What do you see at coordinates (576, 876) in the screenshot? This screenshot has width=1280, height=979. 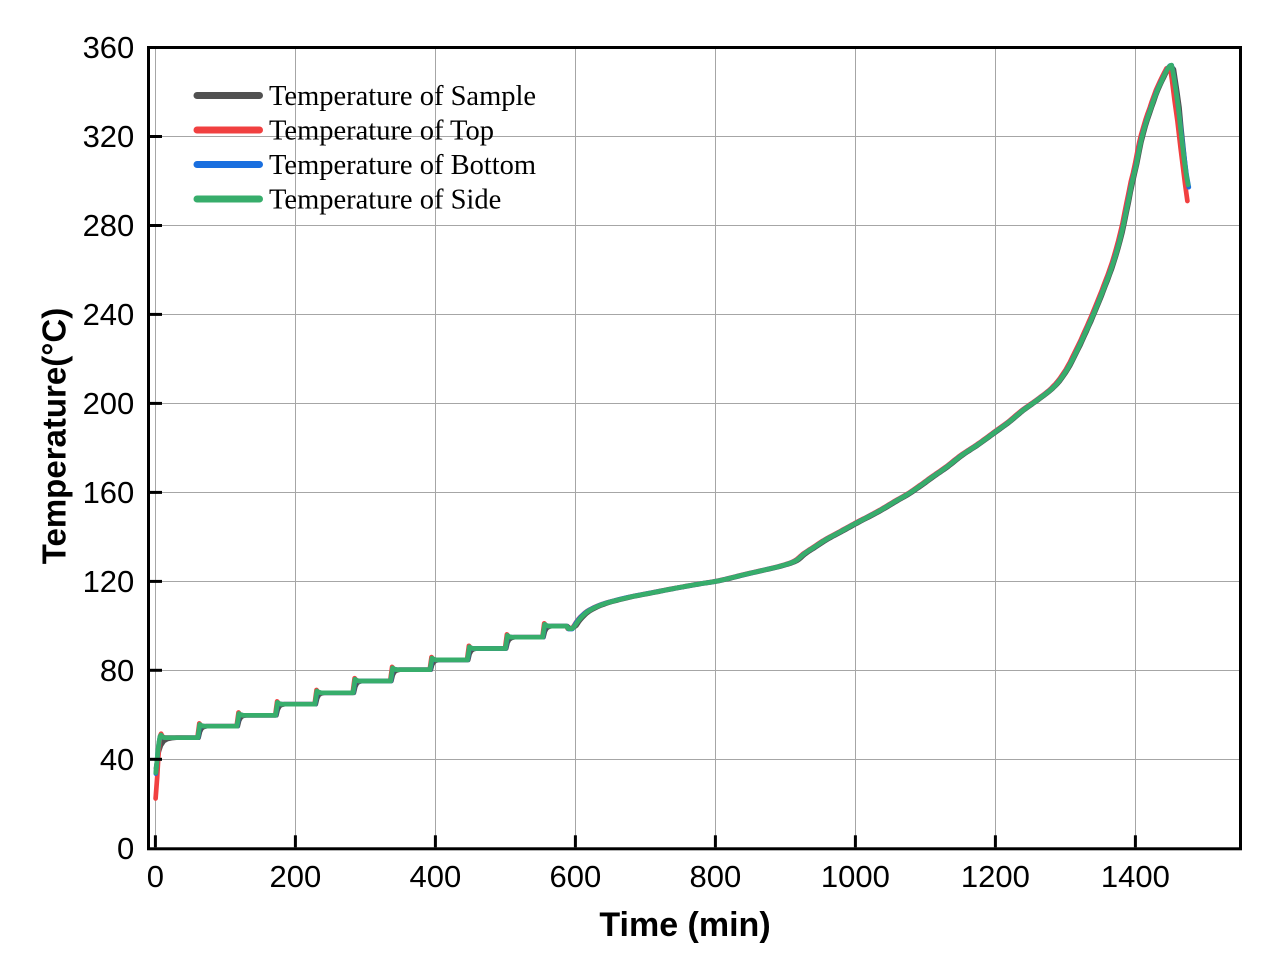 I see `svg-text: 600` at bounding box center [576, 876].